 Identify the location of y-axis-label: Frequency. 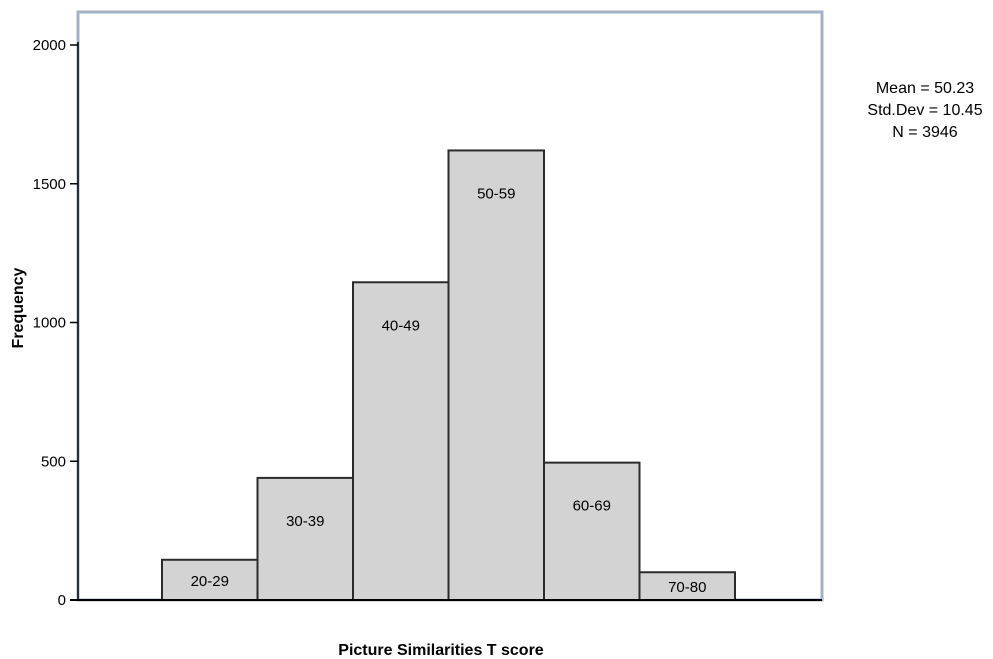
(18, 307).